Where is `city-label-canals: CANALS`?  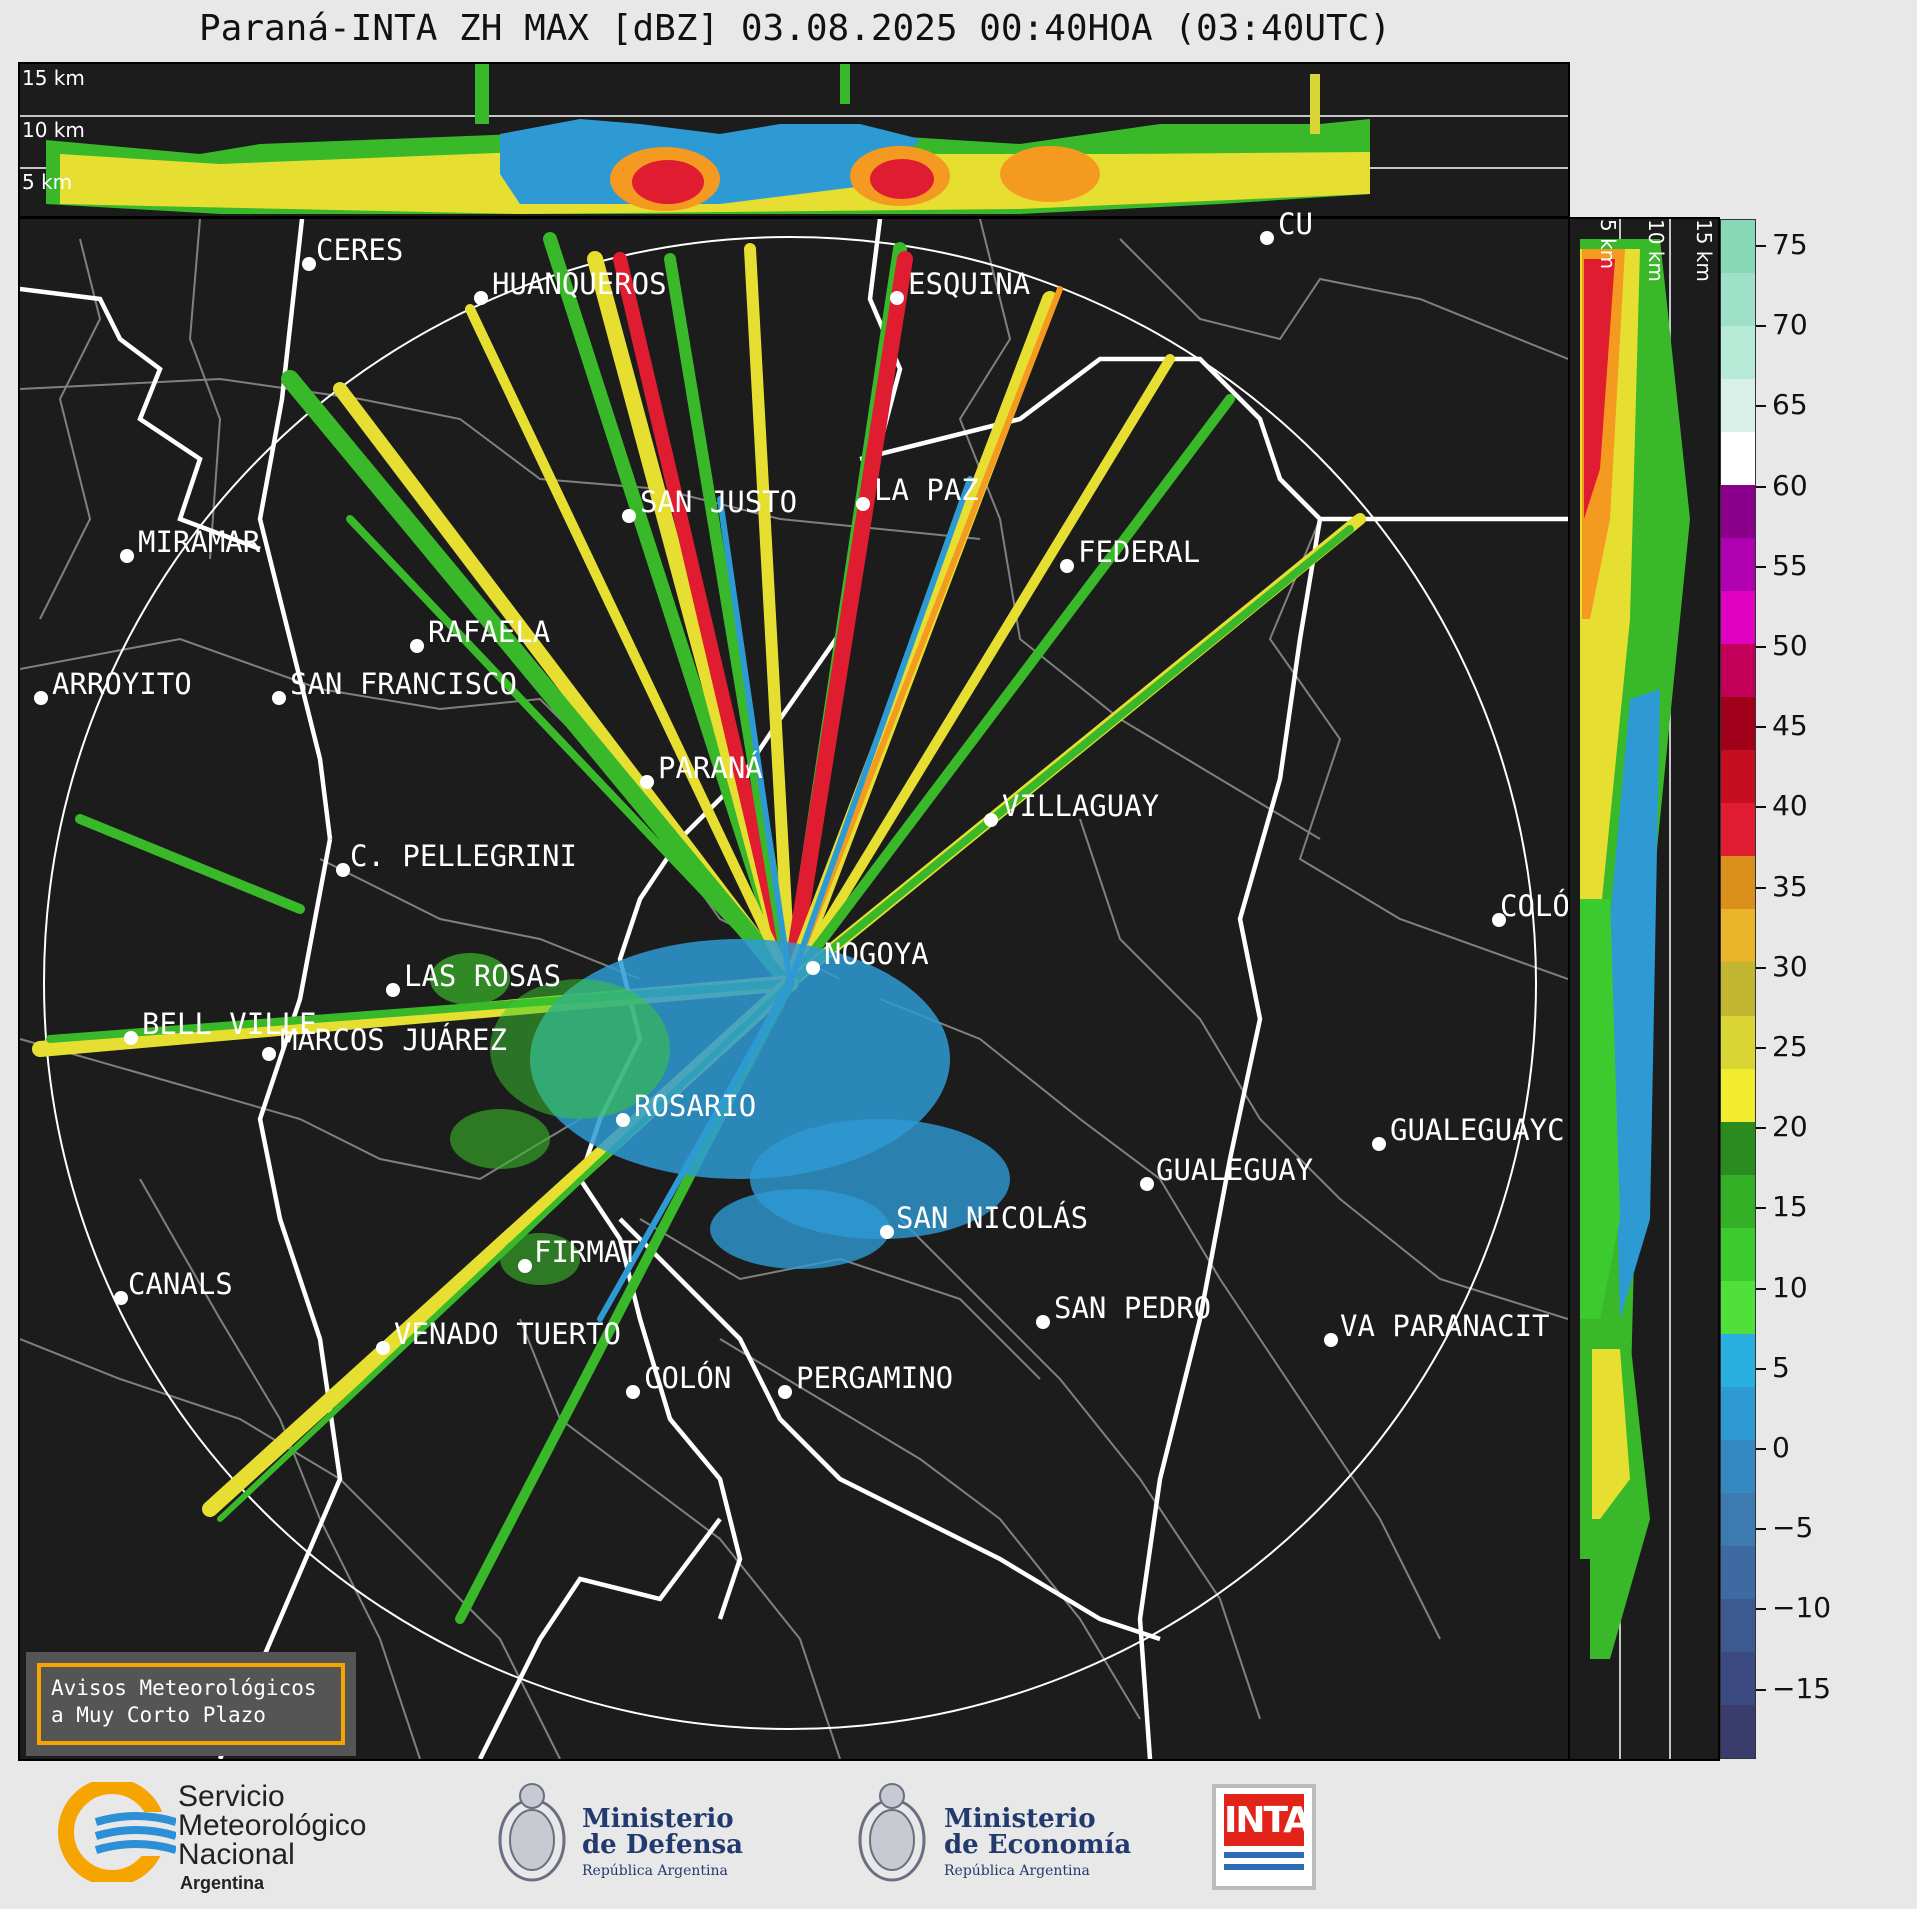 city-label-canals: CANALS is located at coordinates (180, 1284).